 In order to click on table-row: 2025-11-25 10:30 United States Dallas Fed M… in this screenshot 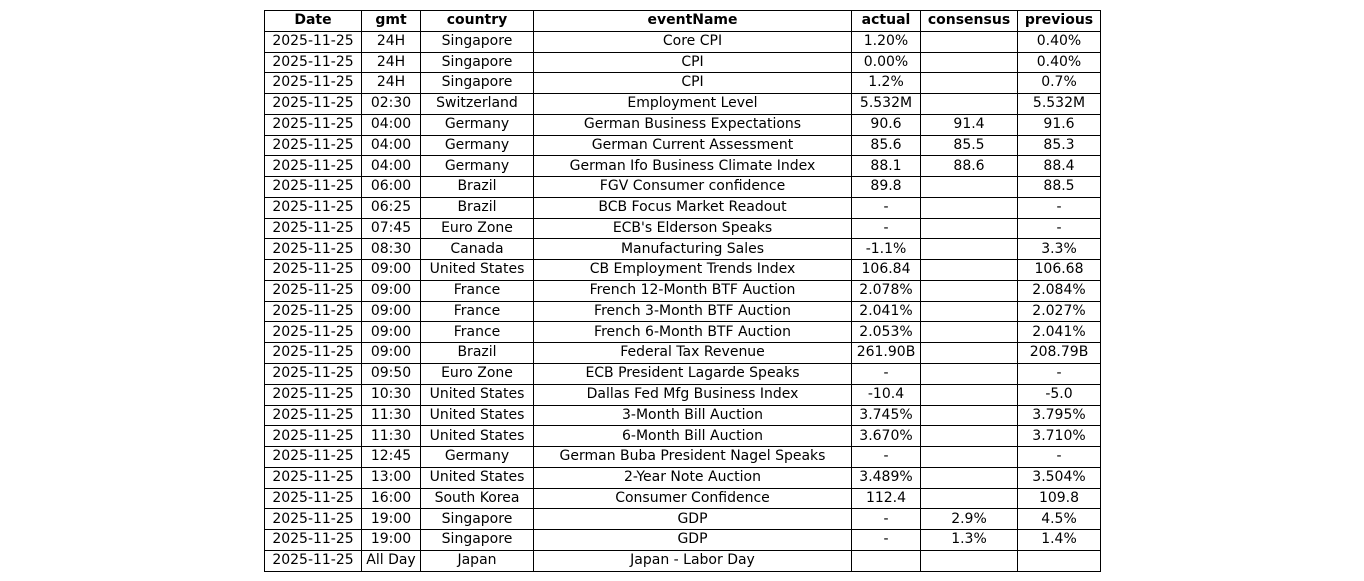, I will do `click(682, 394)`.